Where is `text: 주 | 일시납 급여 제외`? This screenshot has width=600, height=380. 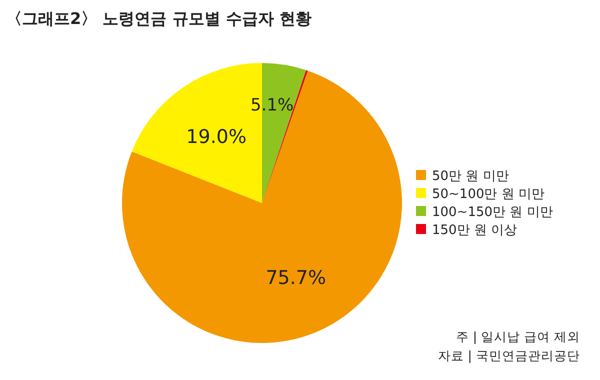 text: 주 | 일시납 급여 제외 is located at coordinates (518, 336).